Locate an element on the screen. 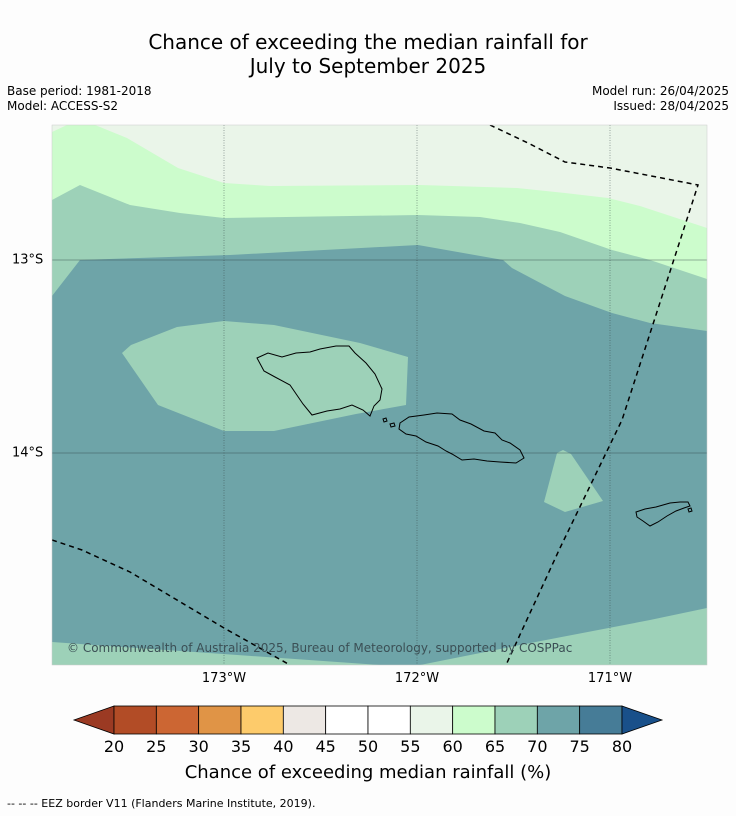  lon-label-173w: 173°W is located at coordinates (224, 678).